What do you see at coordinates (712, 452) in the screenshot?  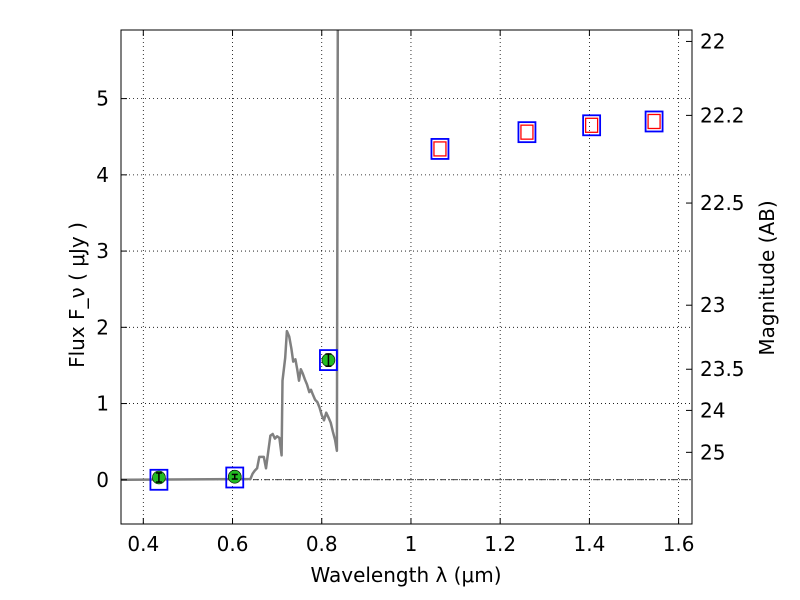 I see `right-tick-label: 25` at bounding box center [712, 452].